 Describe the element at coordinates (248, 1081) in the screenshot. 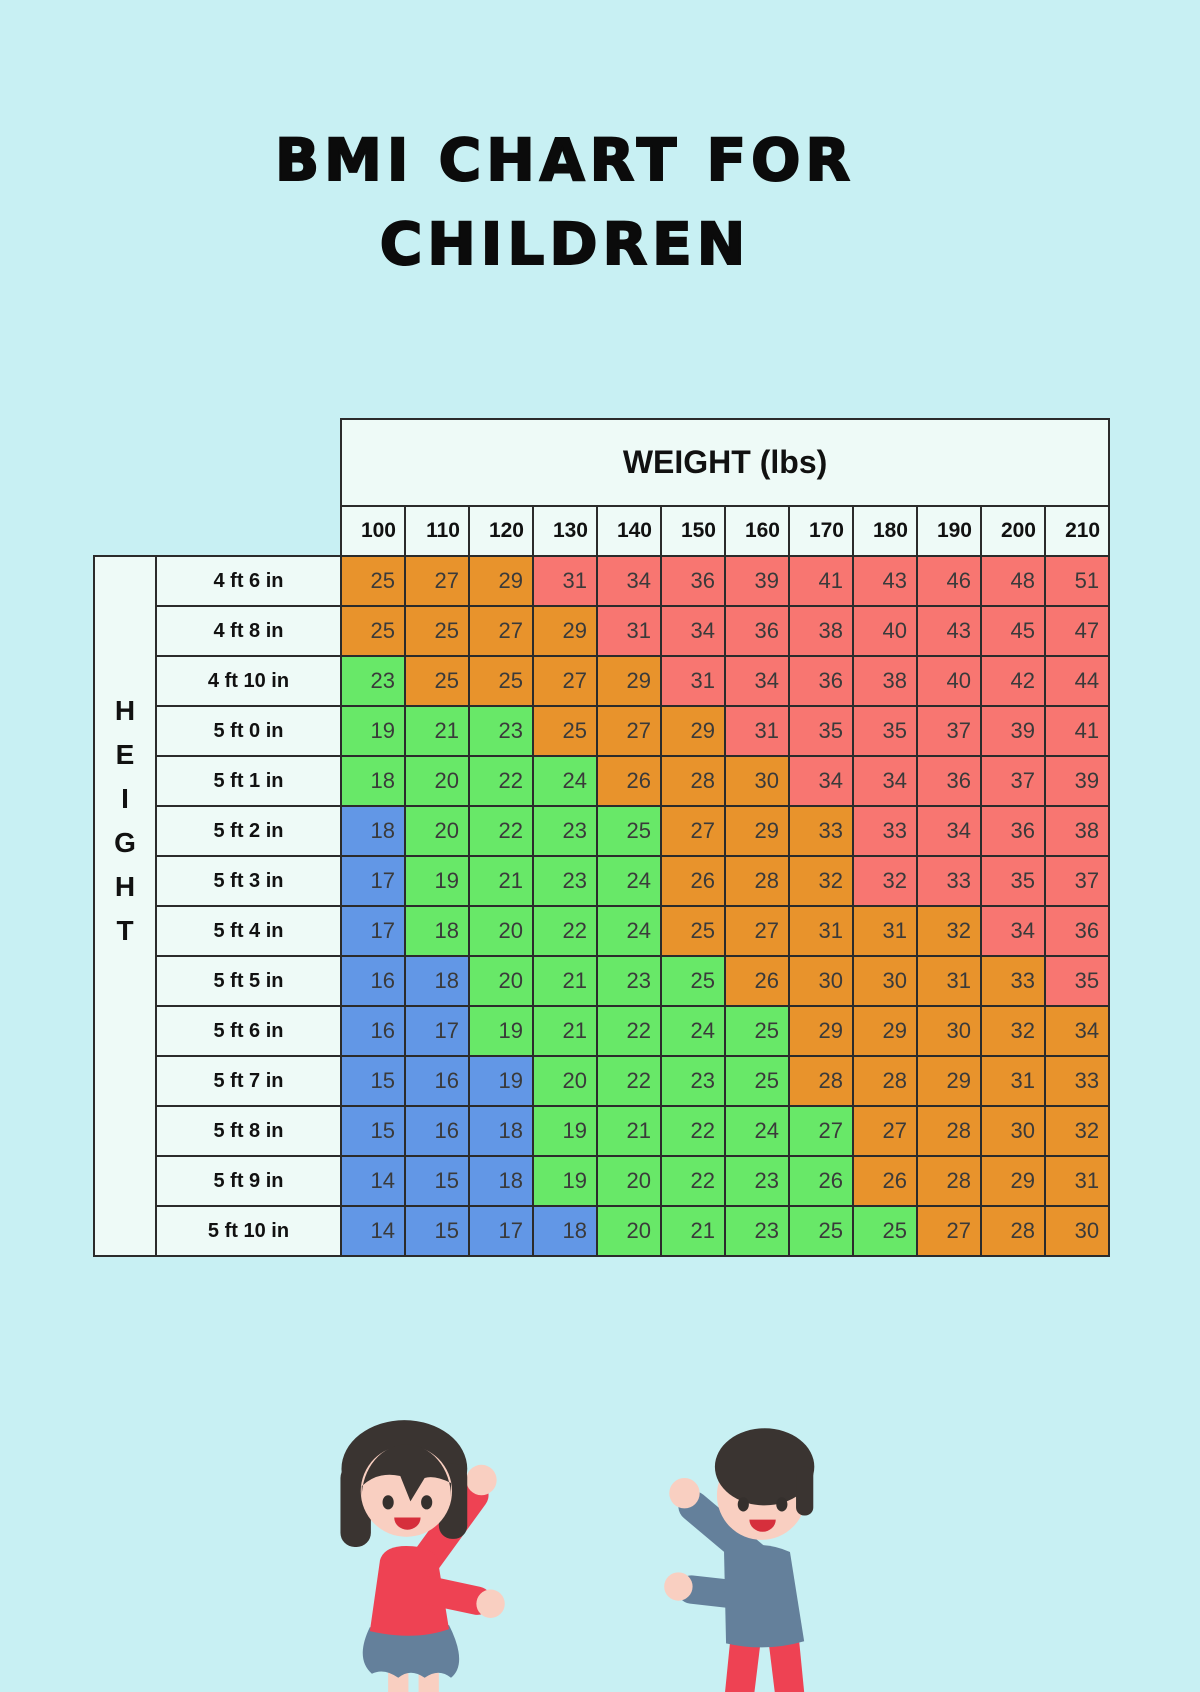

I see `height-row-label: 5 ft 7 in` at that location.